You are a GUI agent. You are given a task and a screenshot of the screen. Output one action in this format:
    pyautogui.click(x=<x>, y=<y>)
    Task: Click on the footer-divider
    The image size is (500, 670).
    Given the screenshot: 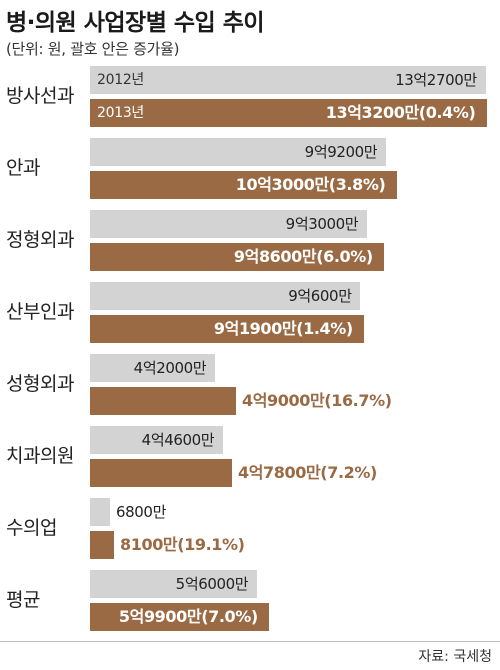 What is the action you would take?
    pyautogui.click(x=250, y=641)
    